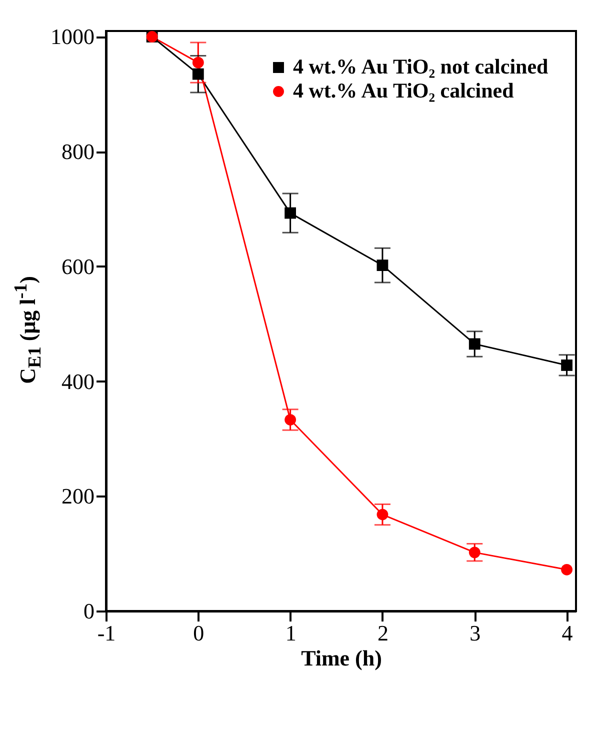 The height and width of the screenshot is (734, 604). What do you see at coordinates (290, 633) in the screenshot?
I see `x-tick-label: 1` at bounding box center [290, 633].